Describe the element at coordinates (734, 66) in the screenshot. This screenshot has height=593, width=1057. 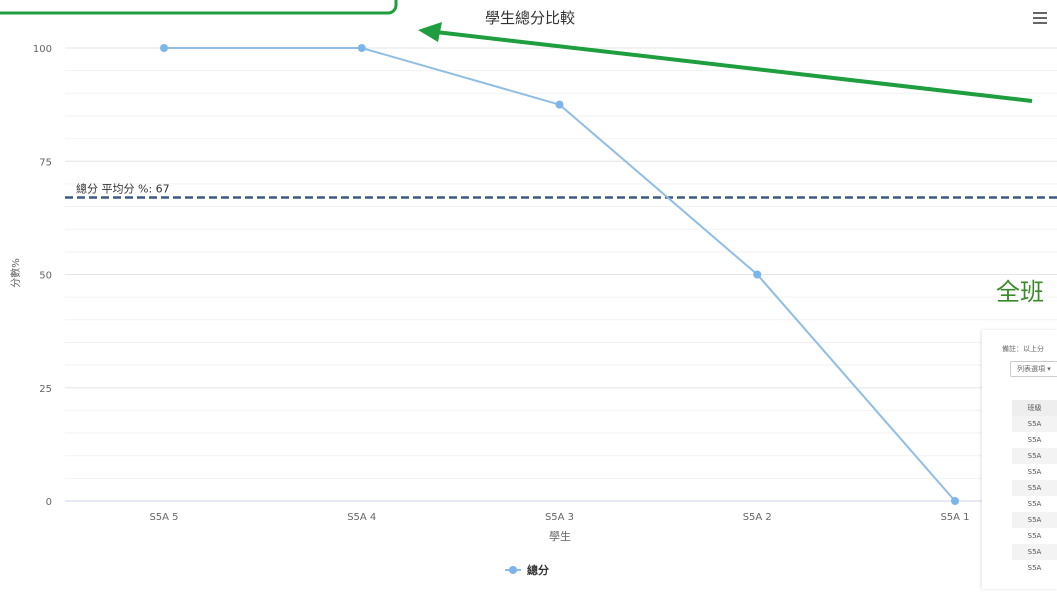
I see `annotation-arrow-shaft` at that location.